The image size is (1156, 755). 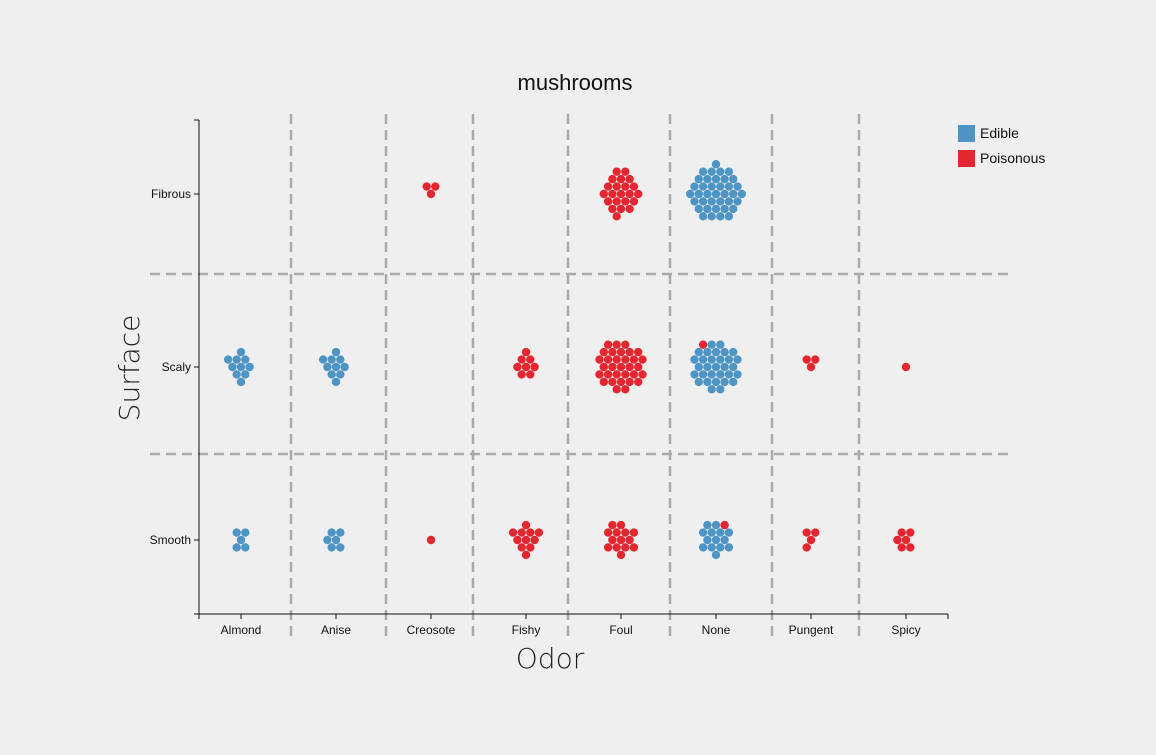 What do you see at coordinates (1012, 158) in the screenshot?
I see `legend-label-poisonous: Poisonous` at bounding box center [1012, 158].